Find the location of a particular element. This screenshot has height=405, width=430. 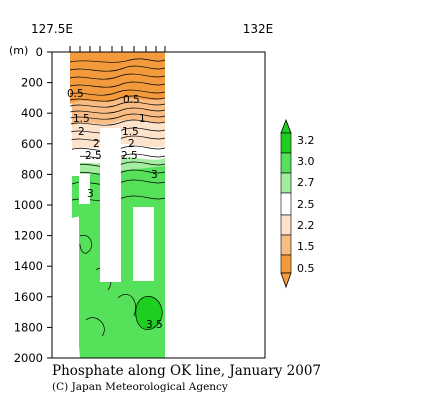

y-axis: 0 200 400 600 800 1000 1200 1400 1600 1800 2000 is located at coordinates (33, 205).